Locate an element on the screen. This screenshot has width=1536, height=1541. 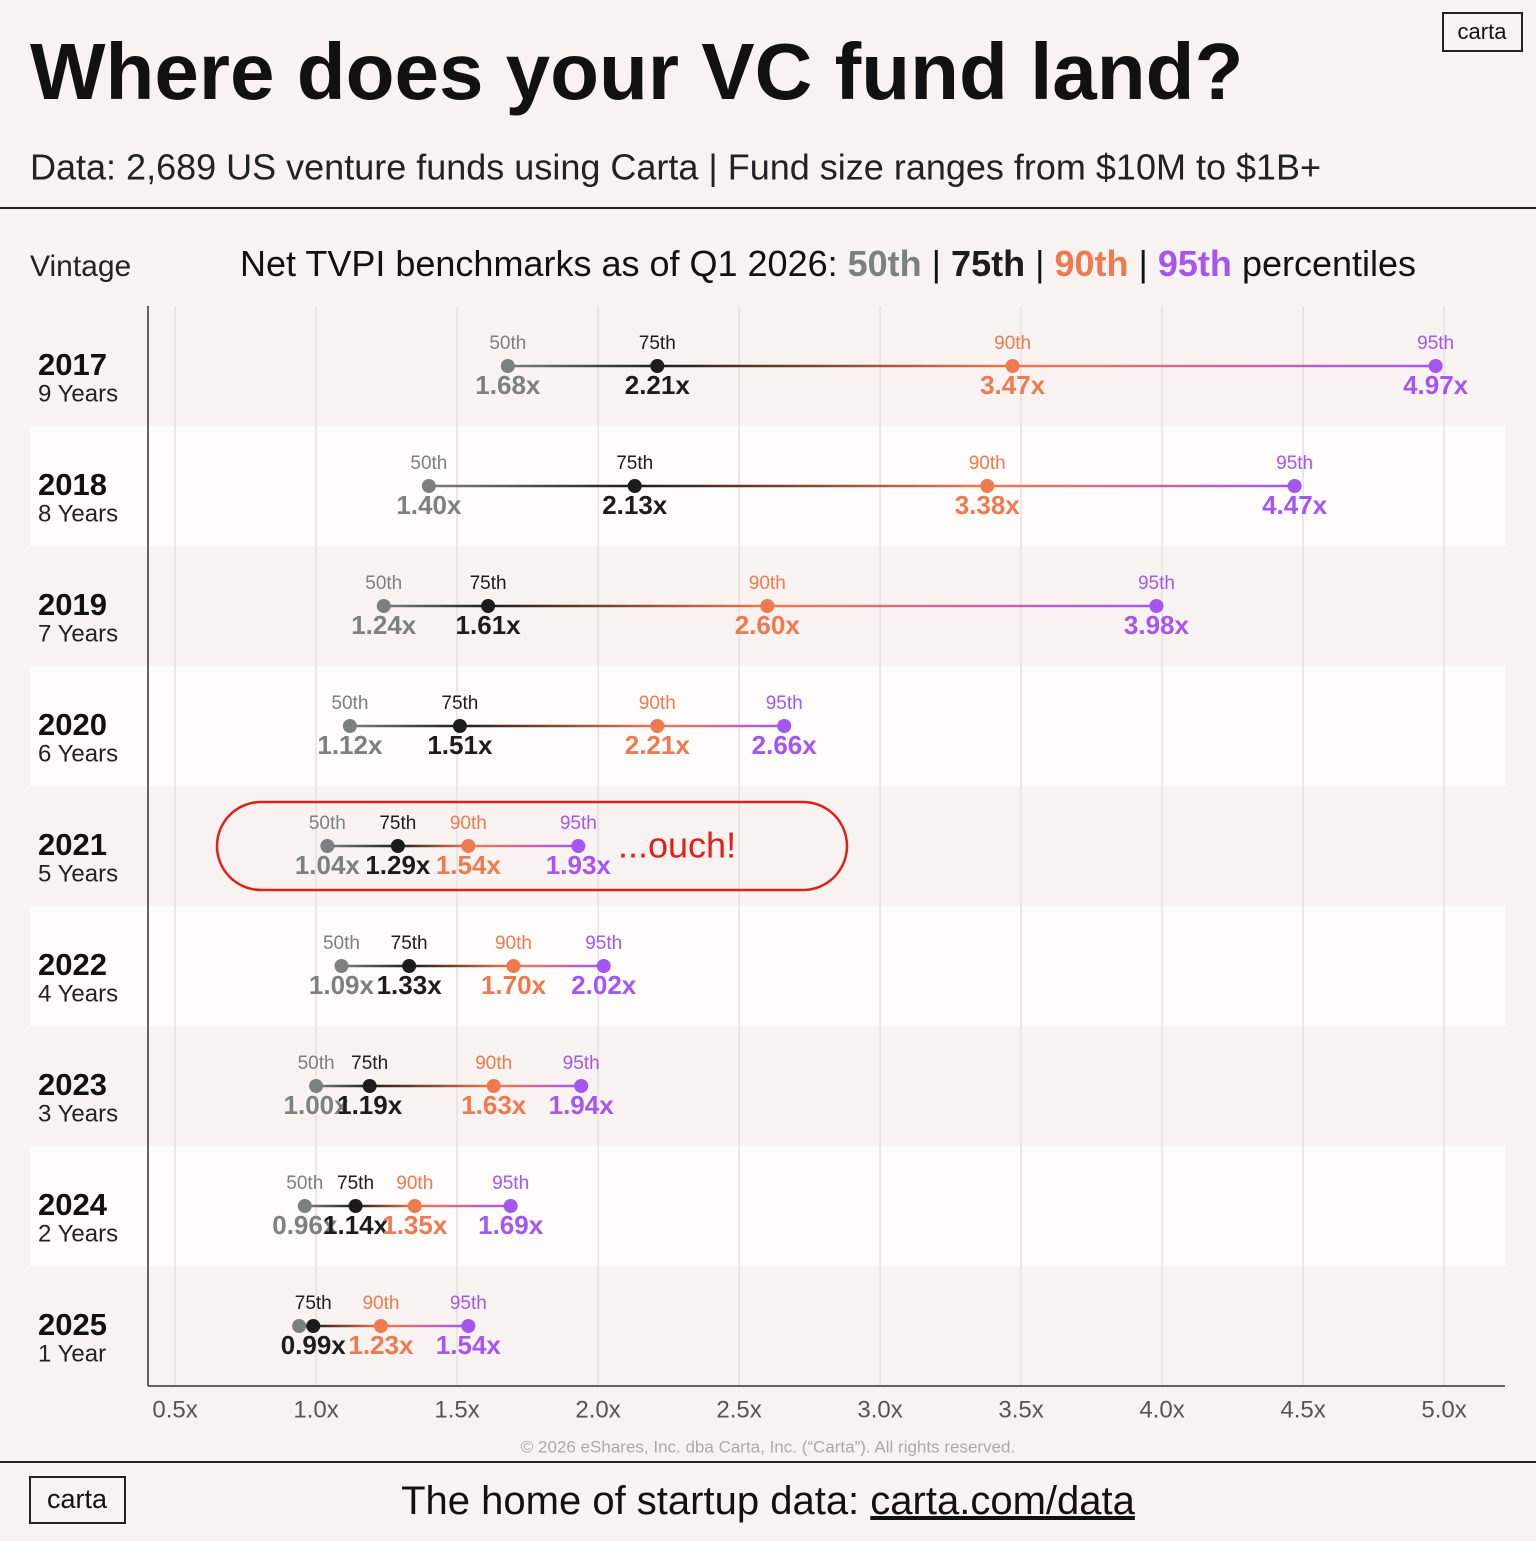
value-label: 1.68x is located at coordinates (508, 385).